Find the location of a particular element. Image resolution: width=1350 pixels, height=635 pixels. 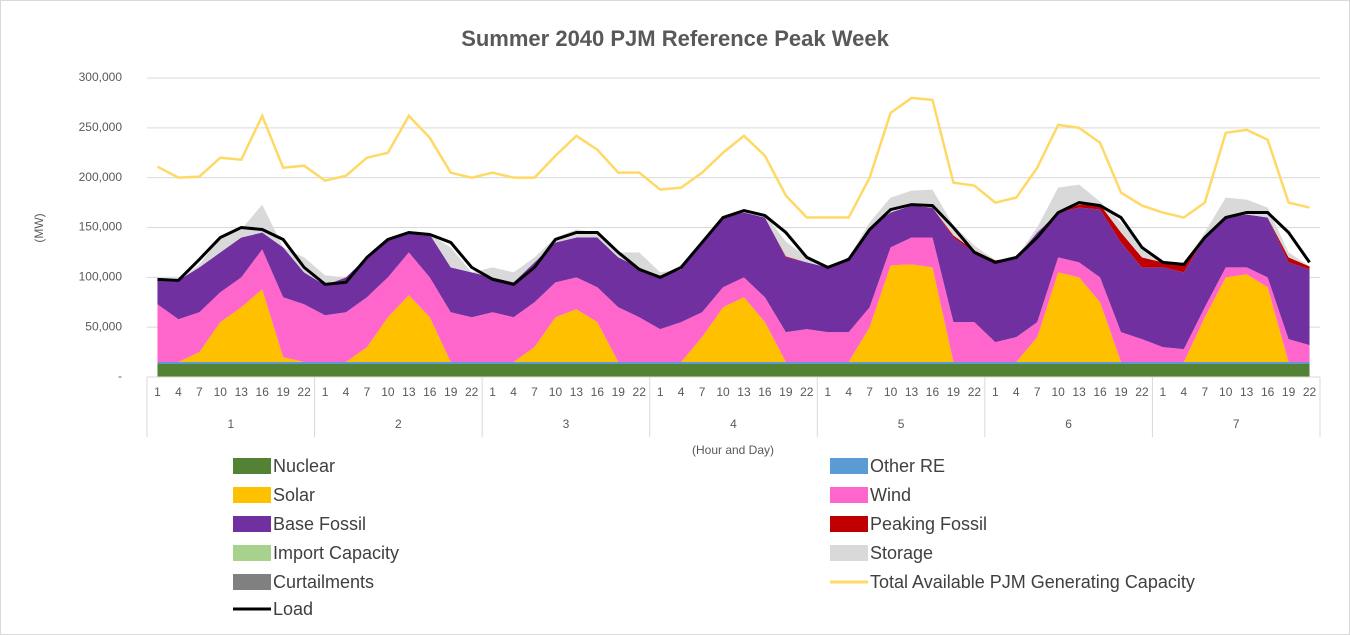

y-tick-label: 100,000 is located at coordinates (101, 277).